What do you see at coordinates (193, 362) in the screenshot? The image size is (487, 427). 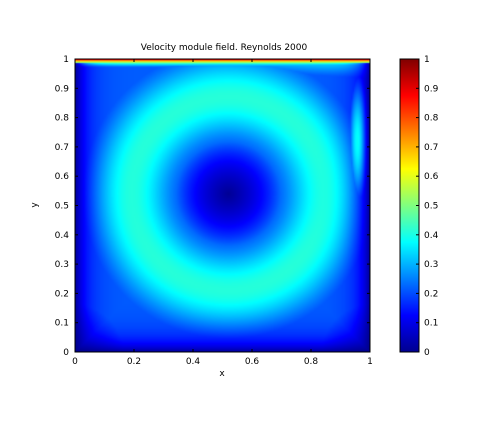 I see `x-tick-label: 0.4` at bounding box center [193, 362].